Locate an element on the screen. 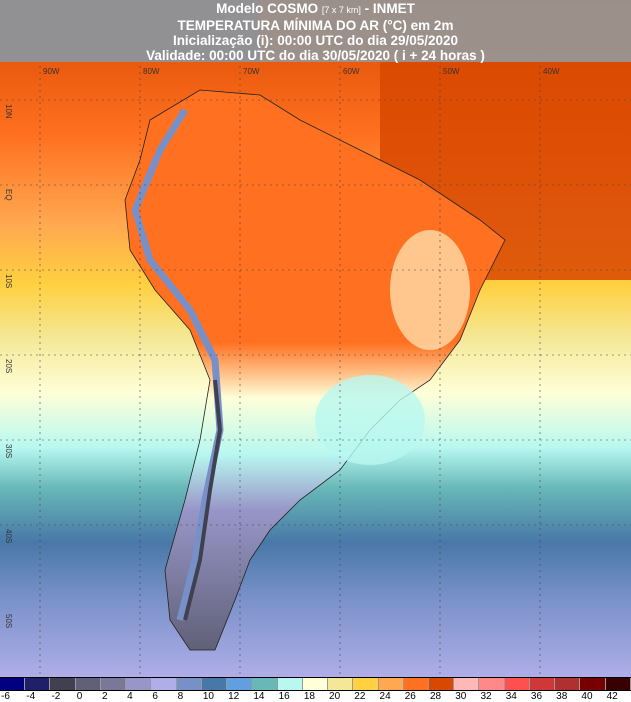 The image size is (631, 702). legend-label: 12 is located at coordinates (234, 696).